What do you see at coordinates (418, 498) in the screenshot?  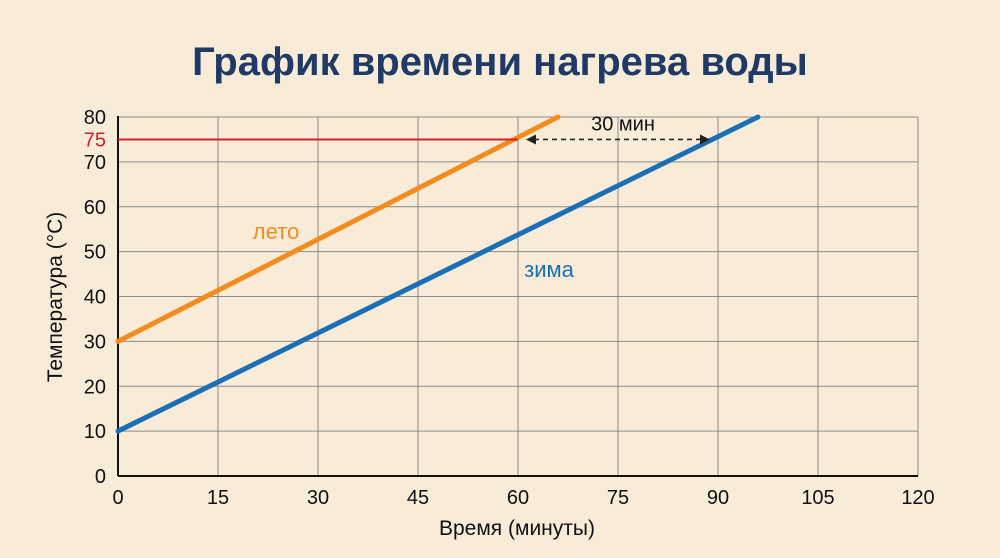 I see `x-tick-label: 45` at bounding box center [418, 498].